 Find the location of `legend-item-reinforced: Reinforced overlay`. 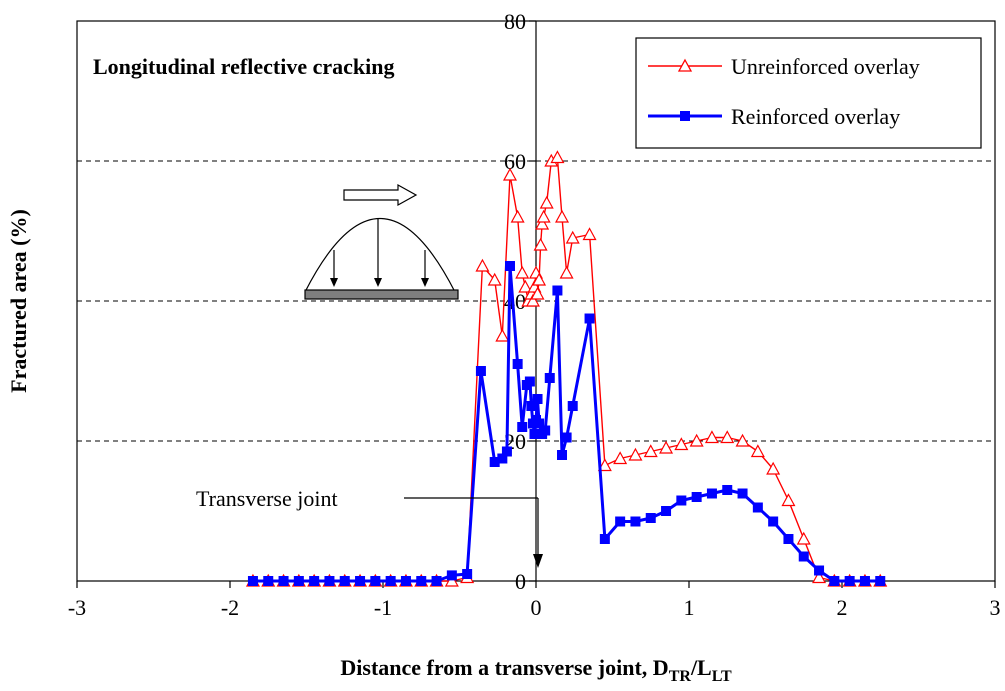

legend-item-reinforced: Reinforced overlay is located at coordinates (774, 116).